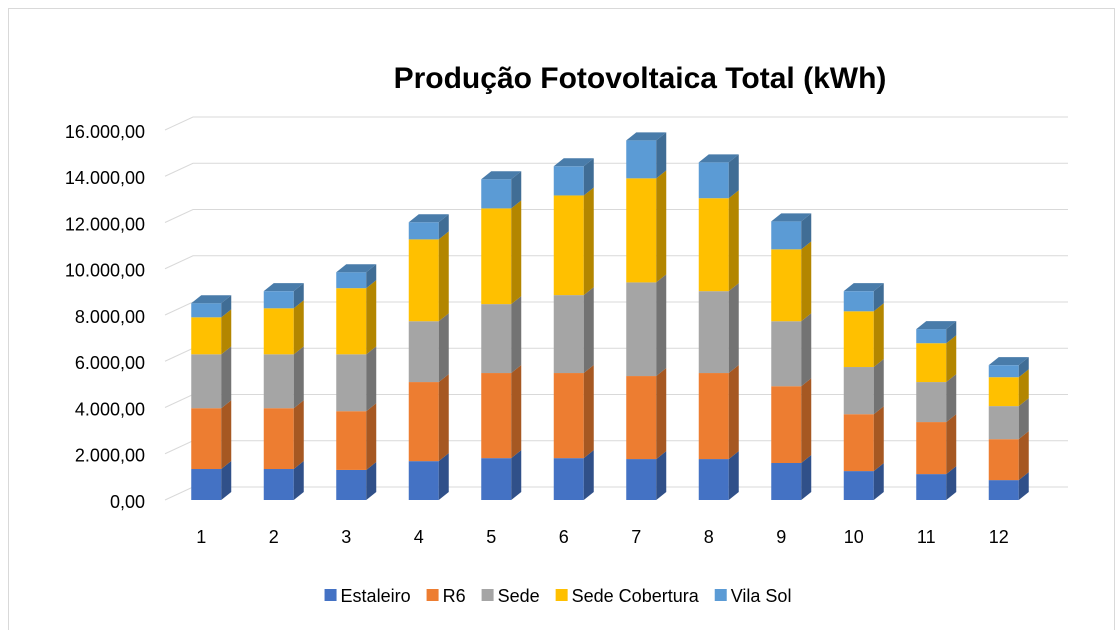 This screenshot has height=630, width=1116. I want to click on y-tick-label: 6.000,00, so click(110, 363).